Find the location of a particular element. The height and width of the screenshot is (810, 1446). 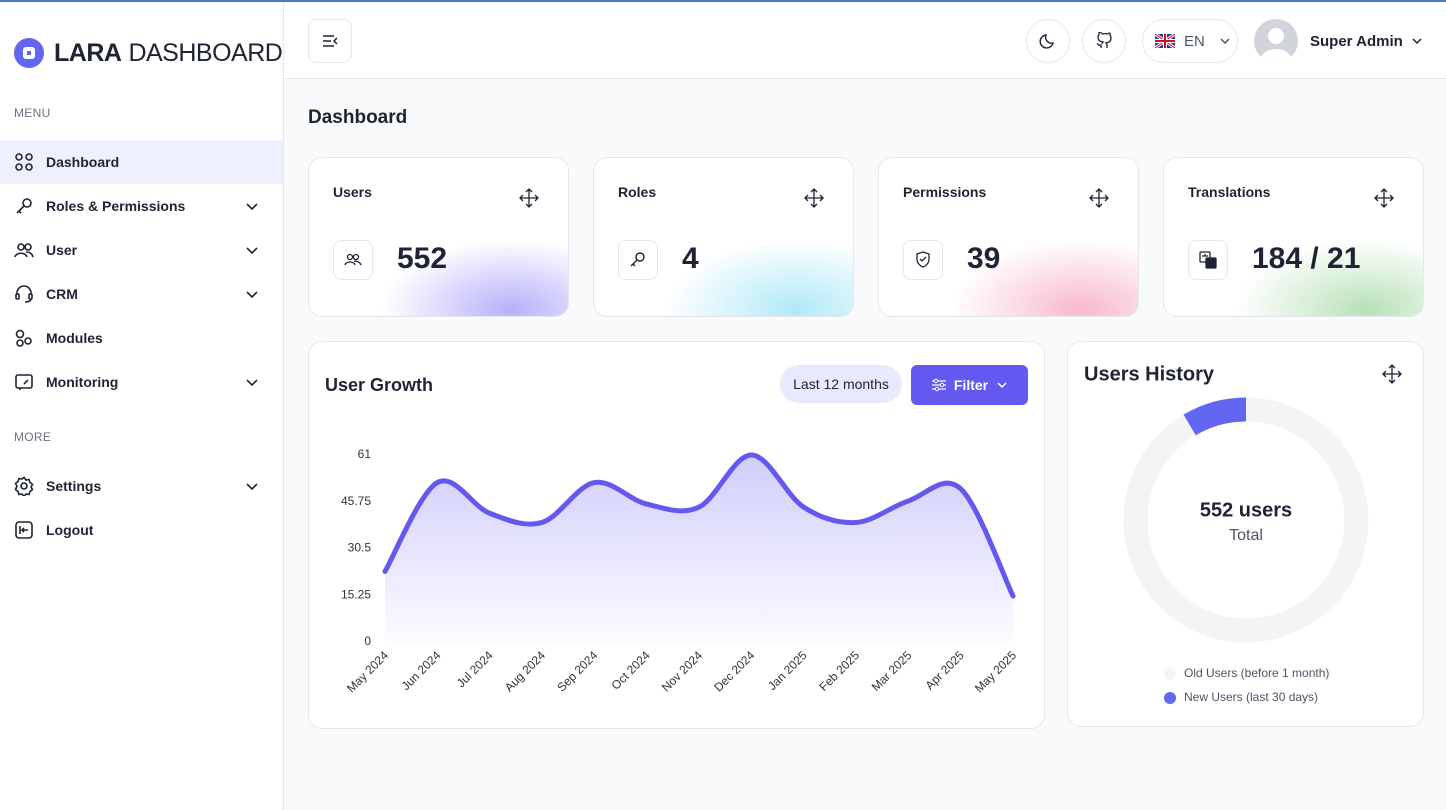

menu-toggle is located at coordinates (330, 41).